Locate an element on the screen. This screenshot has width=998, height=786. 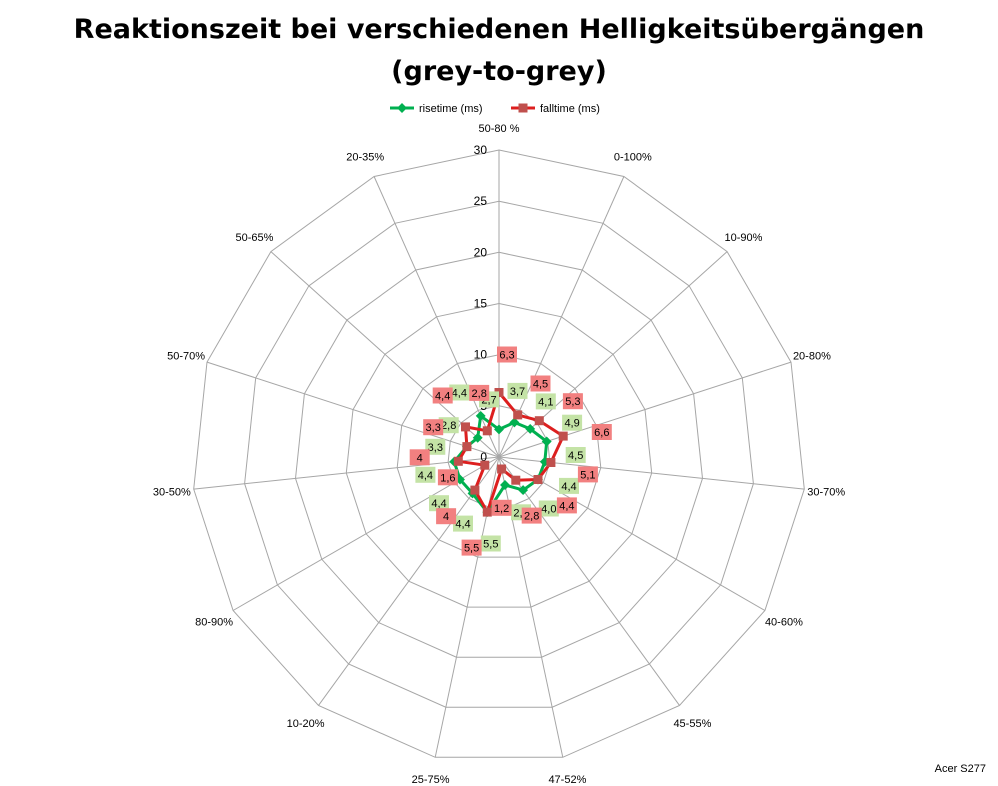
data-label: 5,3 is located at coordinates (572, 402).